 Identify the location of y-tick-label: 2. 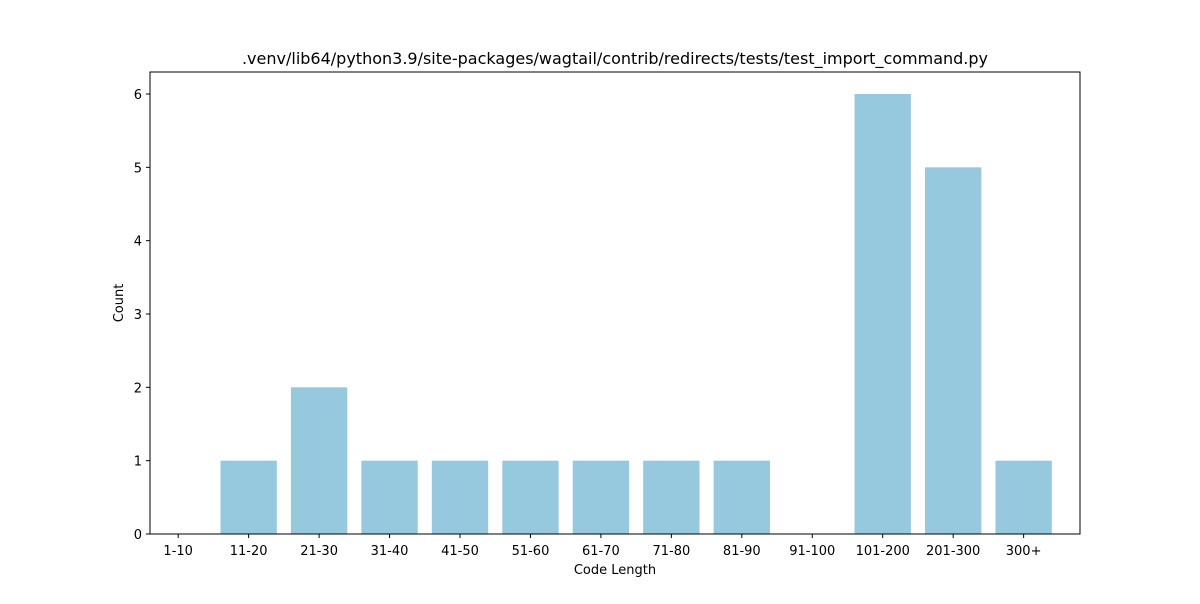
(138, 388).